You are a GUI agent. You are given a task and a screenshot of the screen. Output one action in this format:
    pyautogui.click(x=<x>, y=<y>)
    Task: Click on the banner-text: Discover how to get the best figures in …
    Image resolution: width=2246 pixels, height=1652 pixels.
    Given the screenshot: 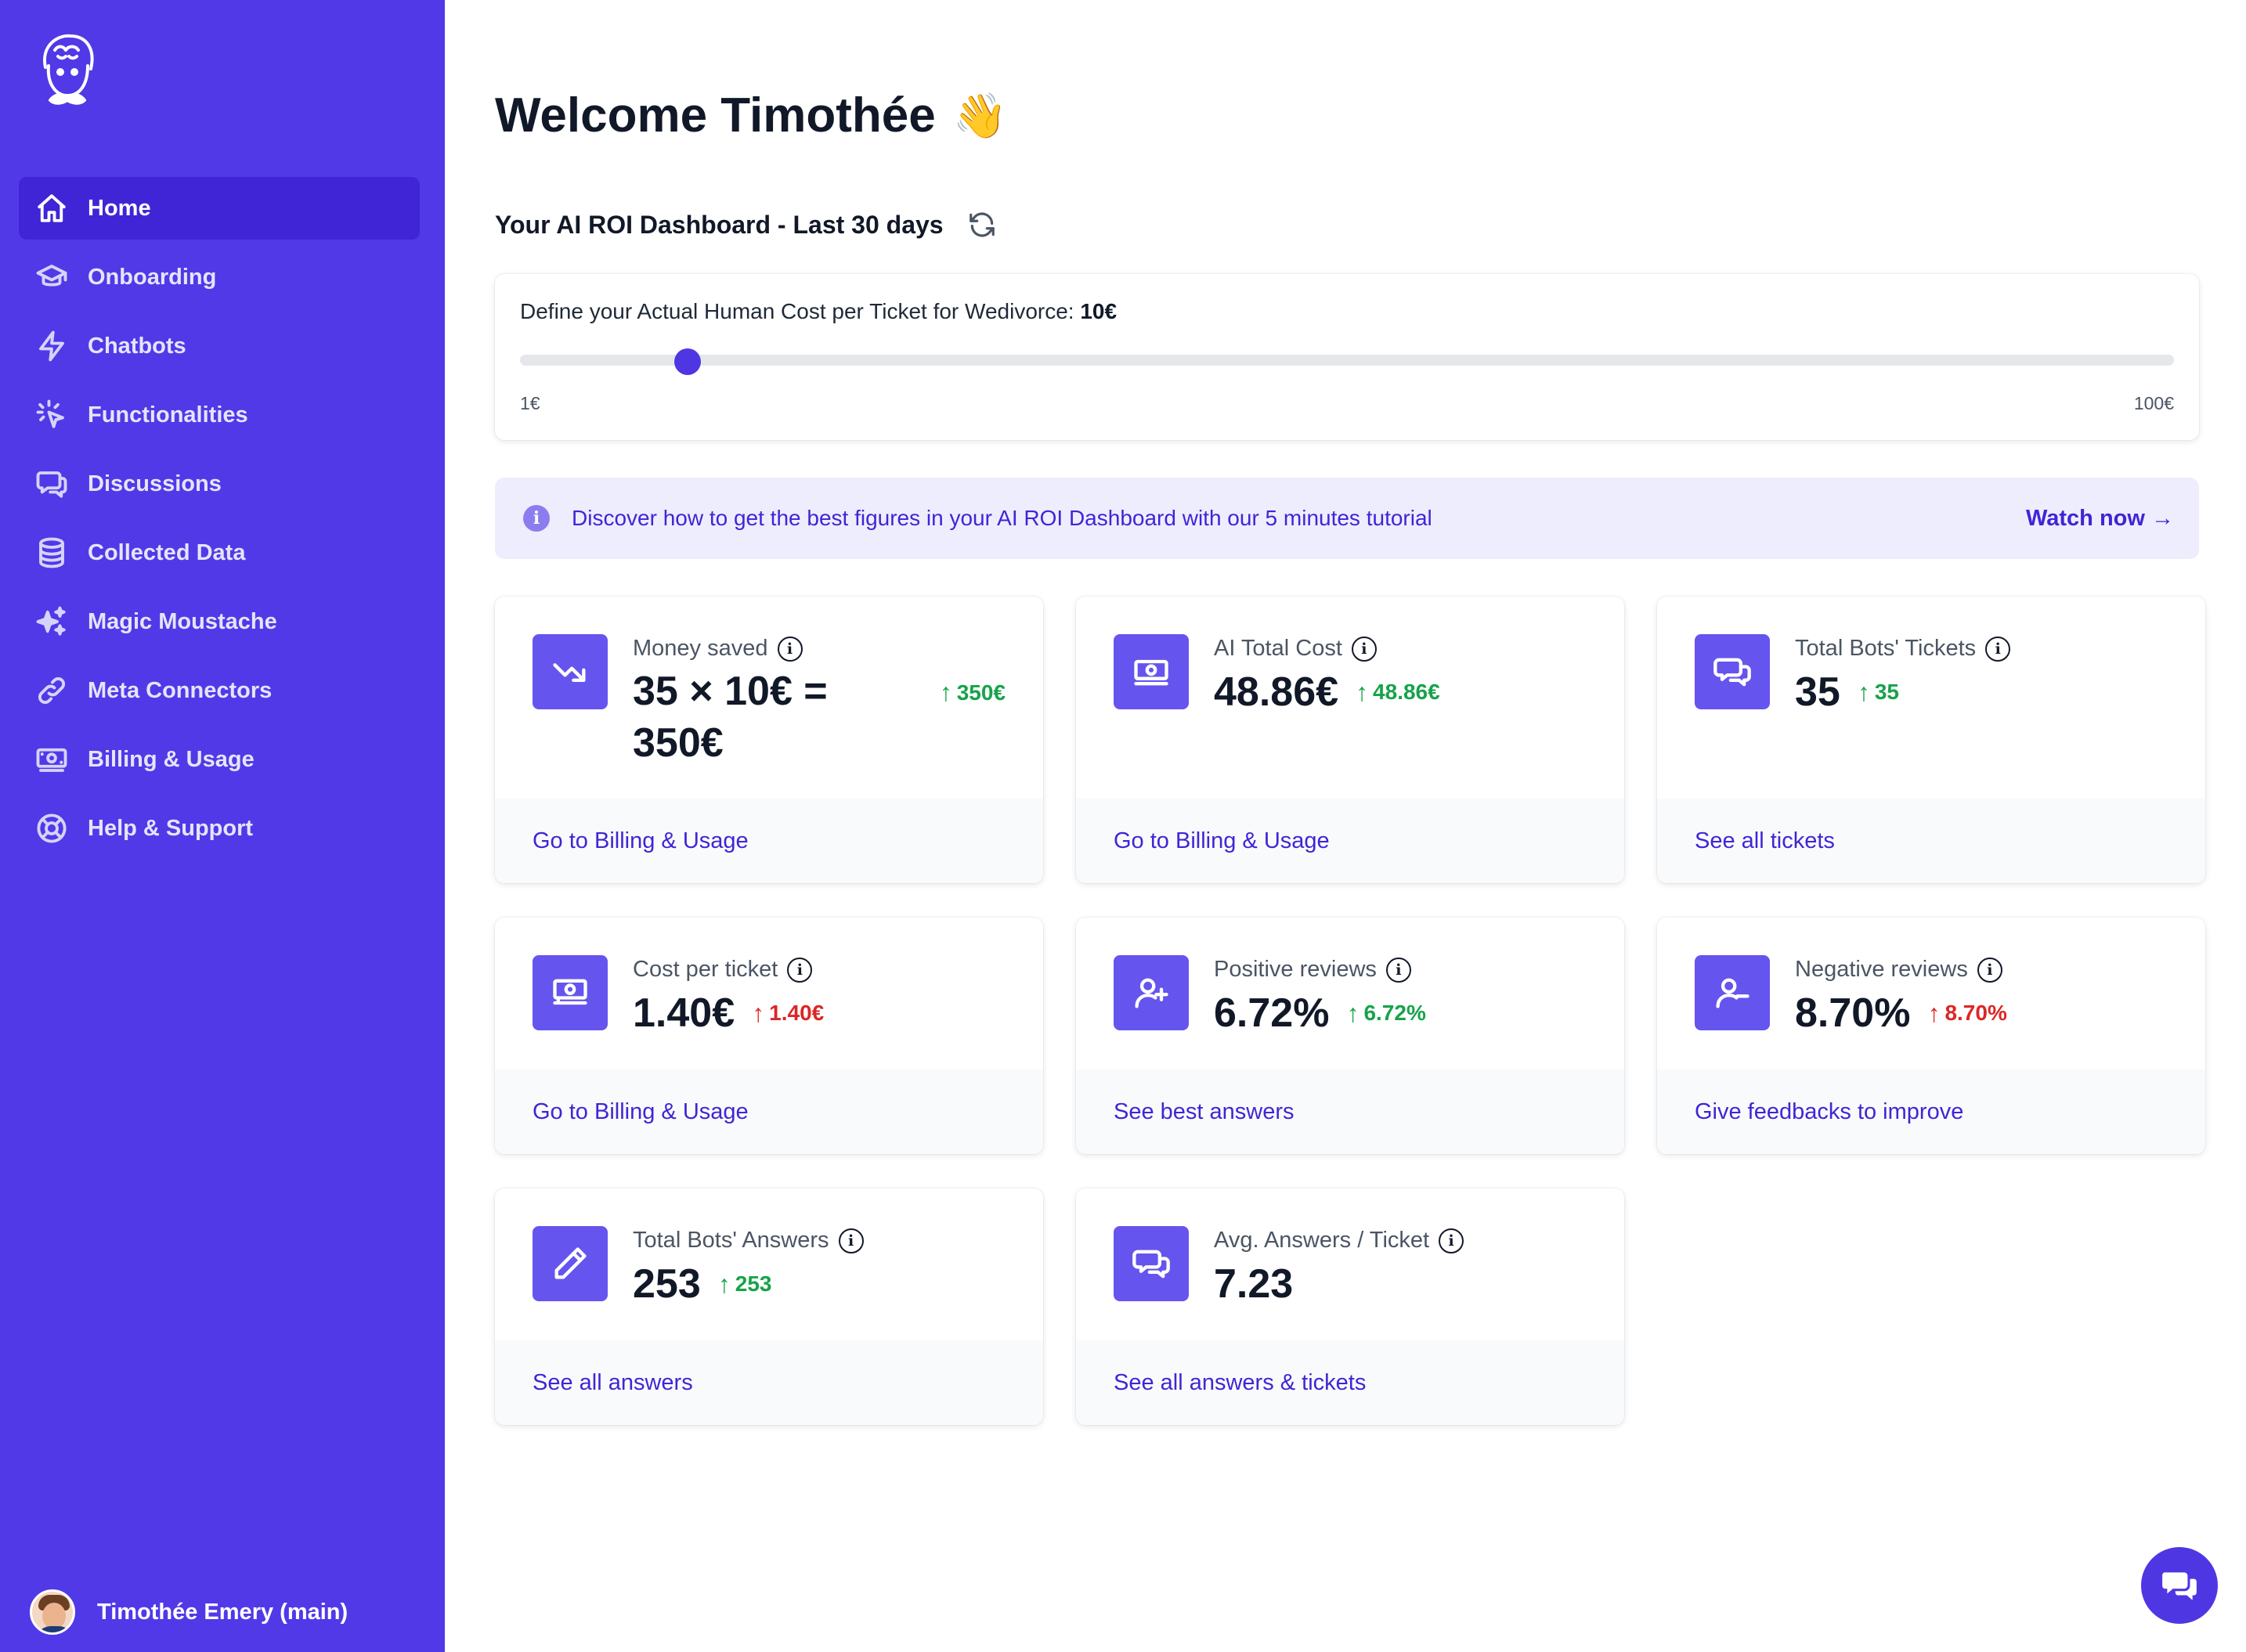 What is the action you would take?
    pyautogui.click(x=1002, y=518)
    